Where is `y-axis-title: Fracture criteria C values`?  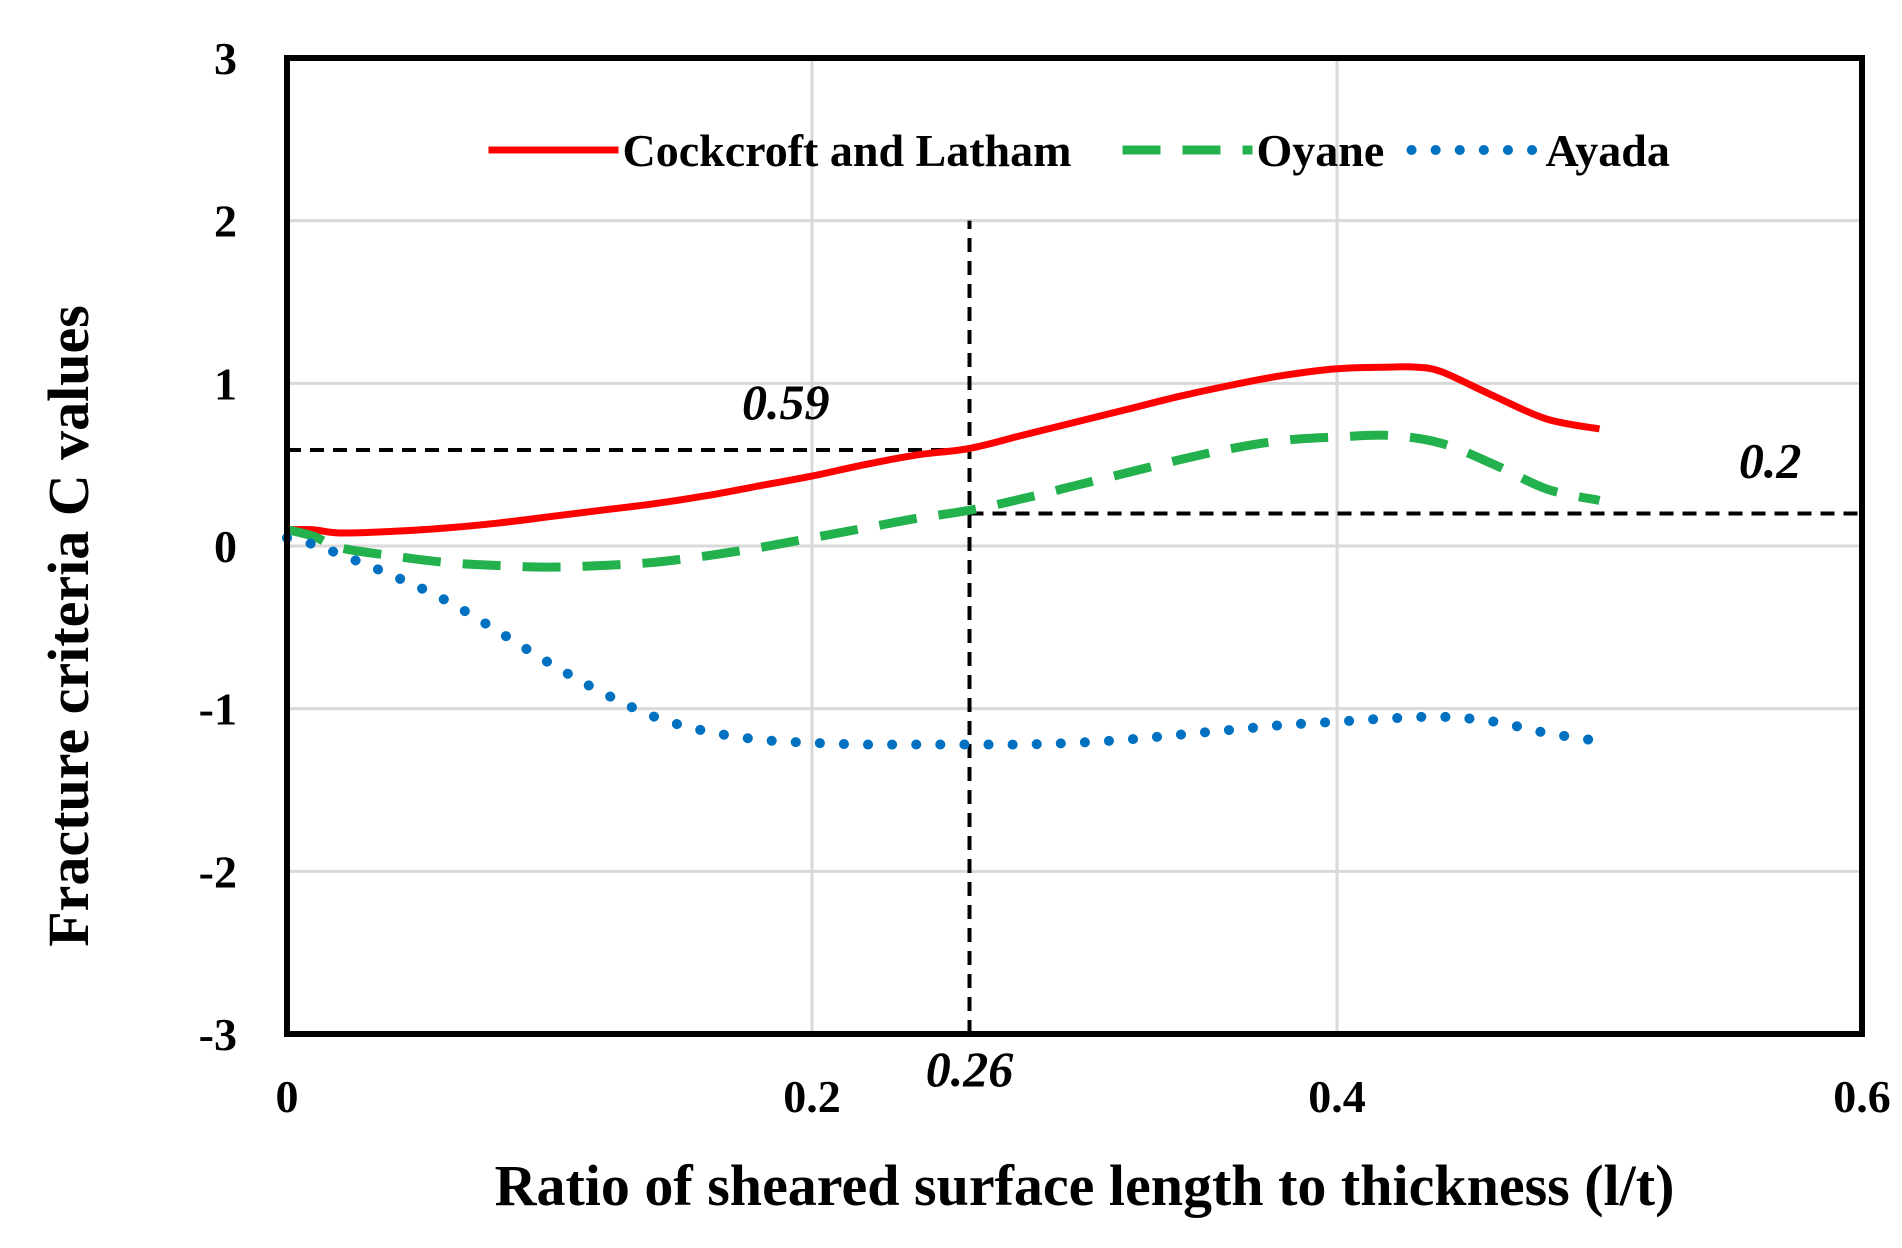
y-axis-title: Fracture criteria C values is located at coordinates (68, 626).